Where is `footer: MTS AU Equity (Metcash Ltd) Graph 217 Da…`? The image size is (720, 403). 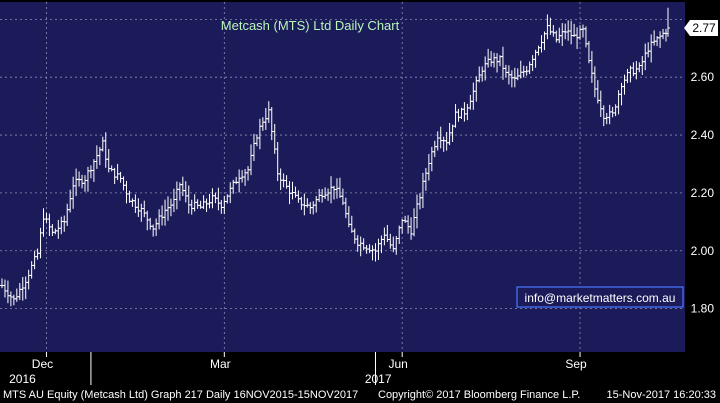
footer: MTS AU Equity (Metcash Ltd) Graph 217 Da… is located at coordinates (359, 395).